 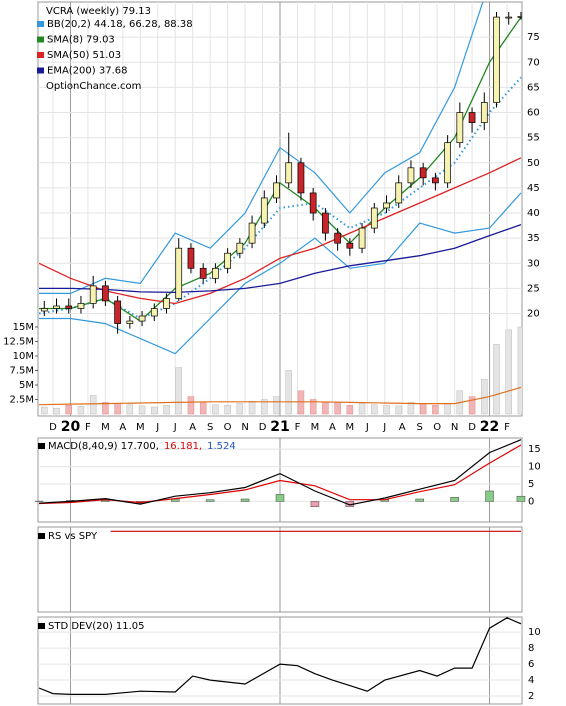 I want to click on x-tick-label: 21, so click(x=279, y=427).